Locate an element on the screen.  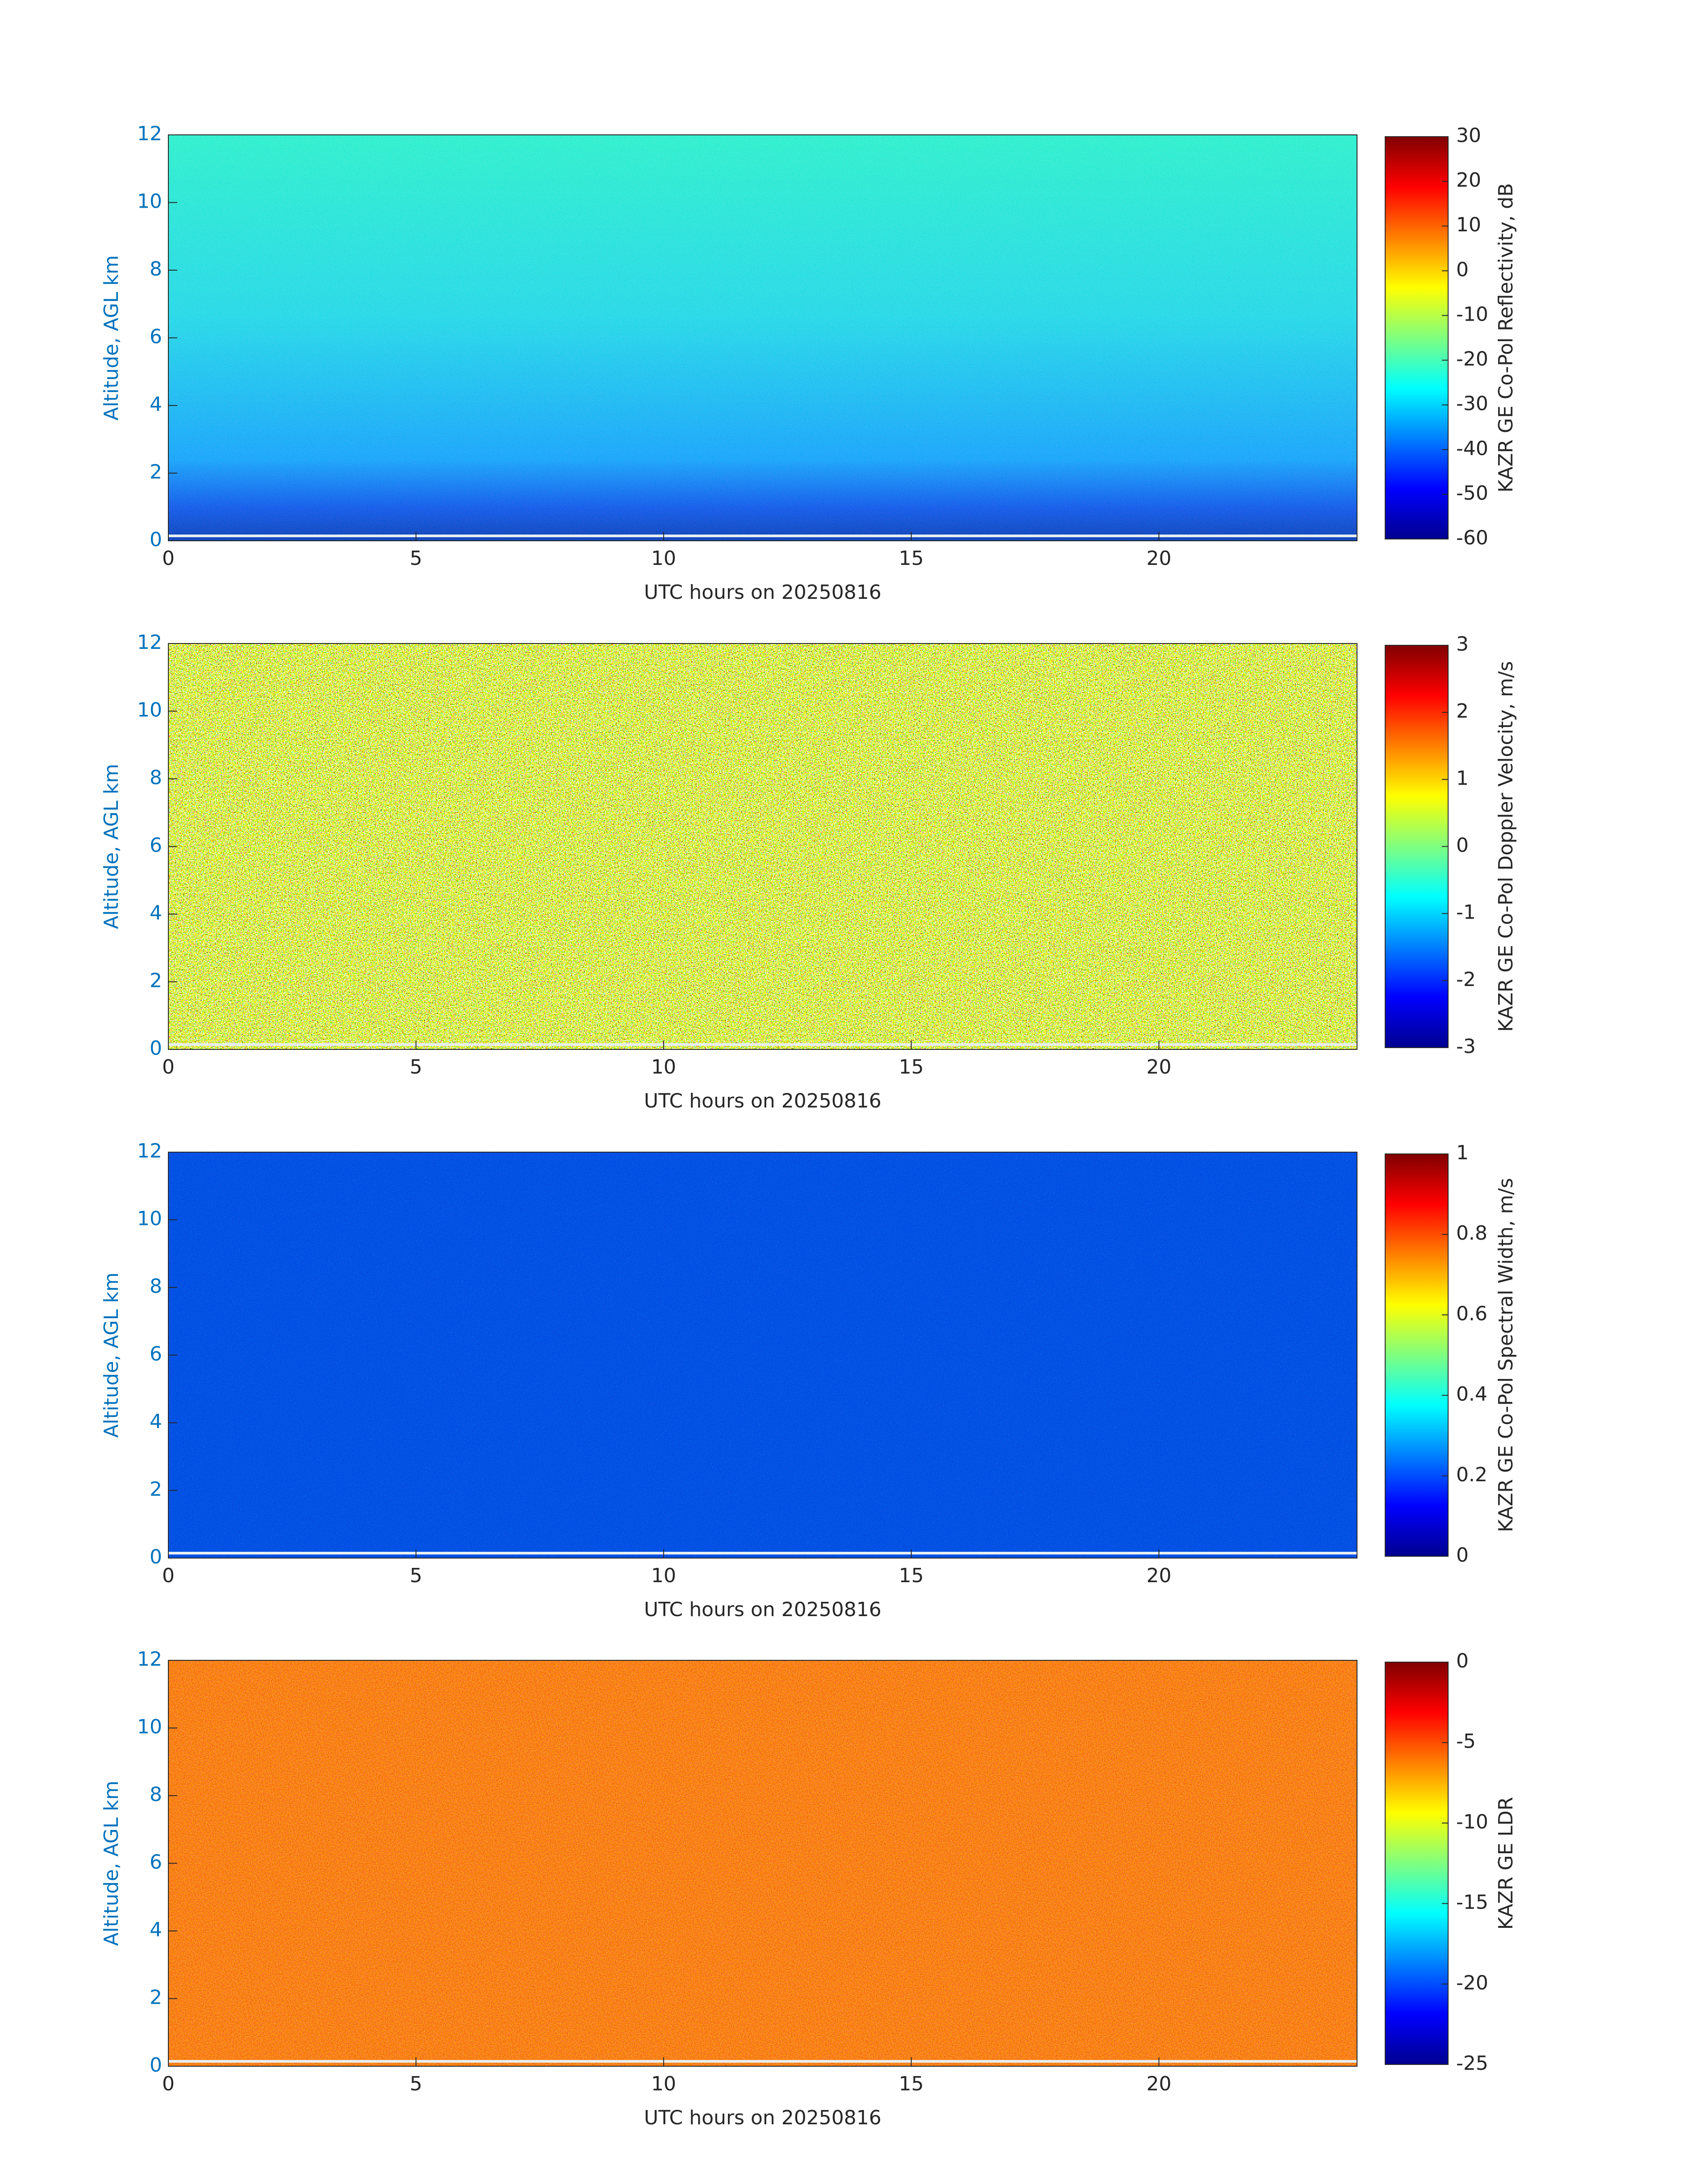
colorbar-tick-label: 0.4 is located at coordinates (1471, 1394).